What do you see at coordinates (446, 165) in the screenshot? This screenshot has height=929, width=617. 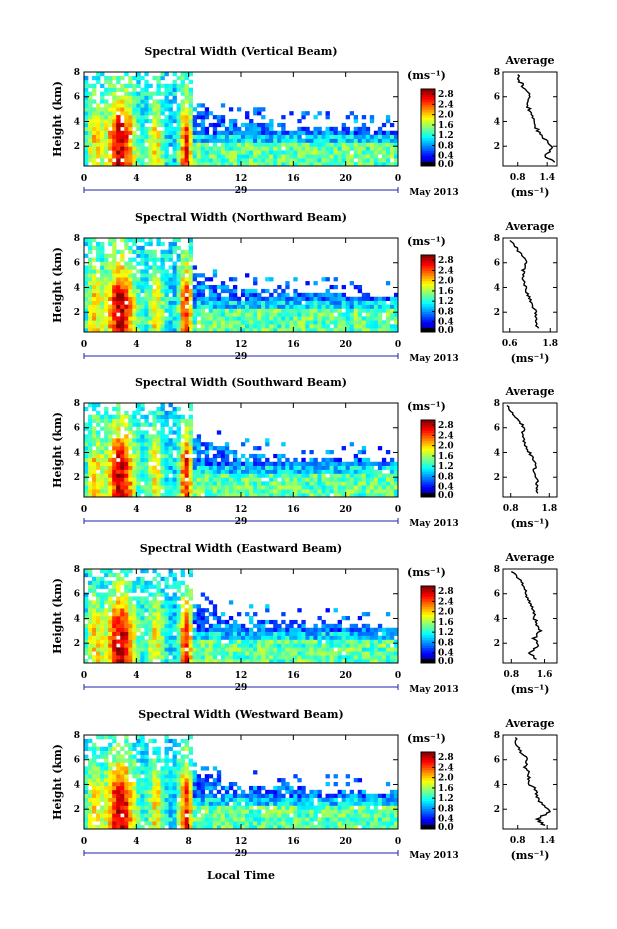 I see `colorbar-tick-label: 0.0` at bounding box center [446, 165].